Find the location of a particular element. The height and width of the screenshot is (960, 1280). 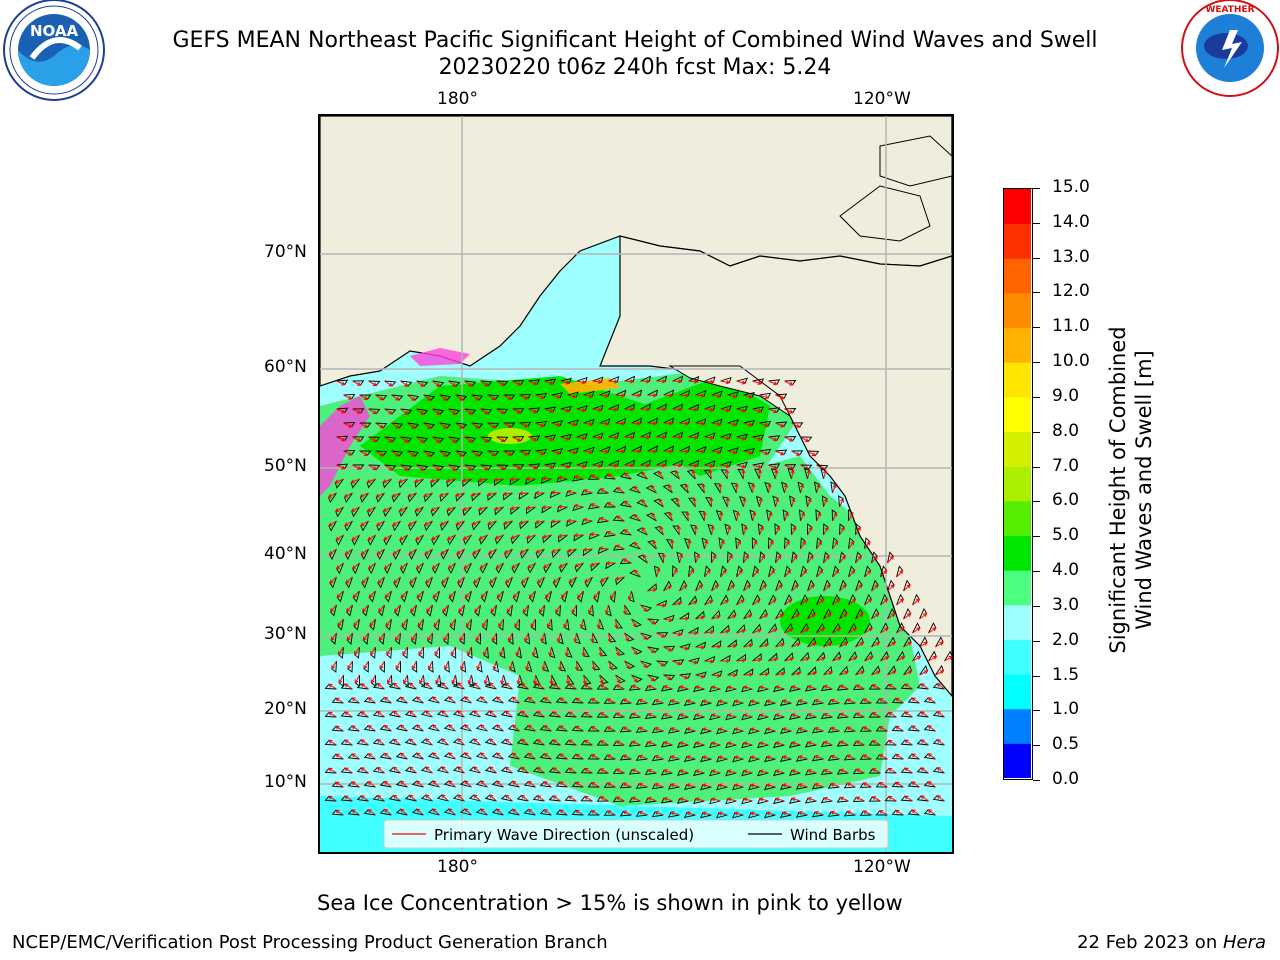

colorbar-tick-mark is located at coordinates (1036, 328).